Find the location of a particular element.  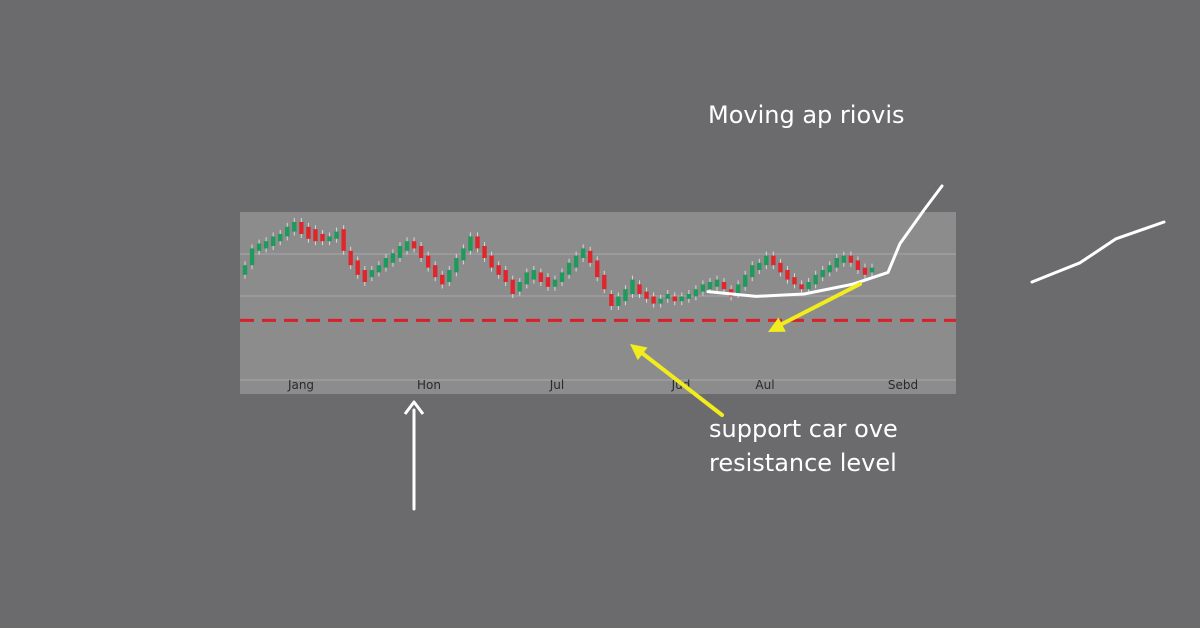

x-tick-label: Hon is located at coordinates (429, 385).